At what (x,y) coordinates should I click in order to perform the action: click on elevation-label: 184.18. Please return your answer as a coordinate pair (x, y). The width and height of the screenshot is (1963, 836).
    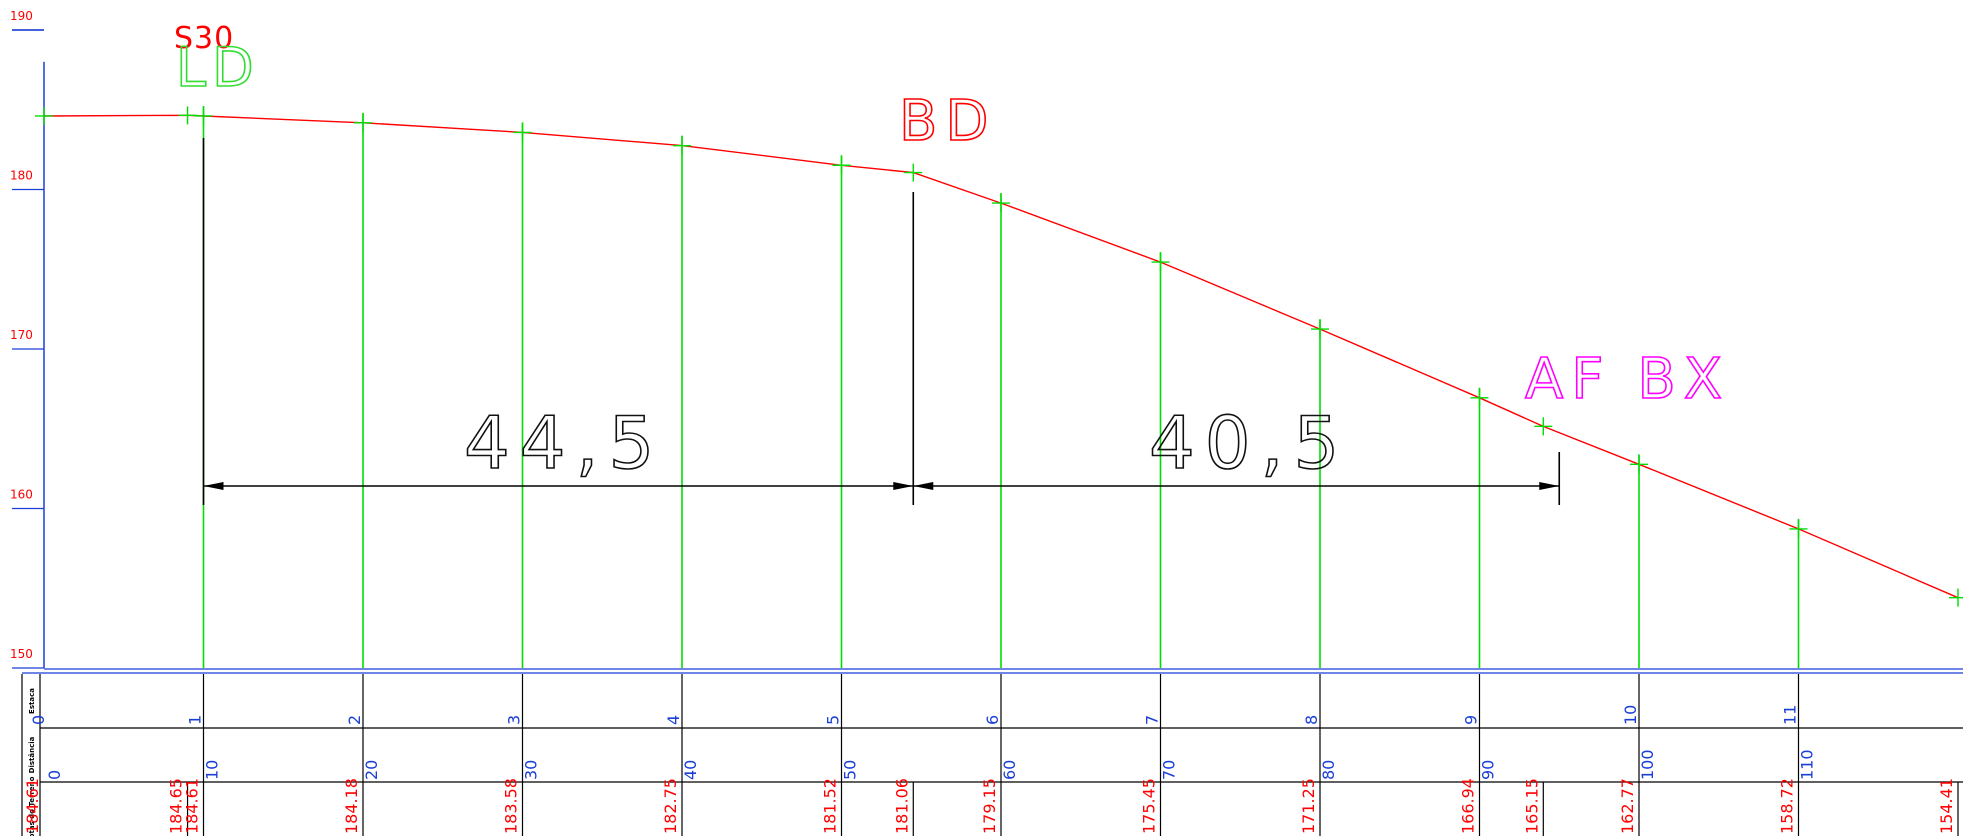
    Looking at the image, I should click on (351, 806).